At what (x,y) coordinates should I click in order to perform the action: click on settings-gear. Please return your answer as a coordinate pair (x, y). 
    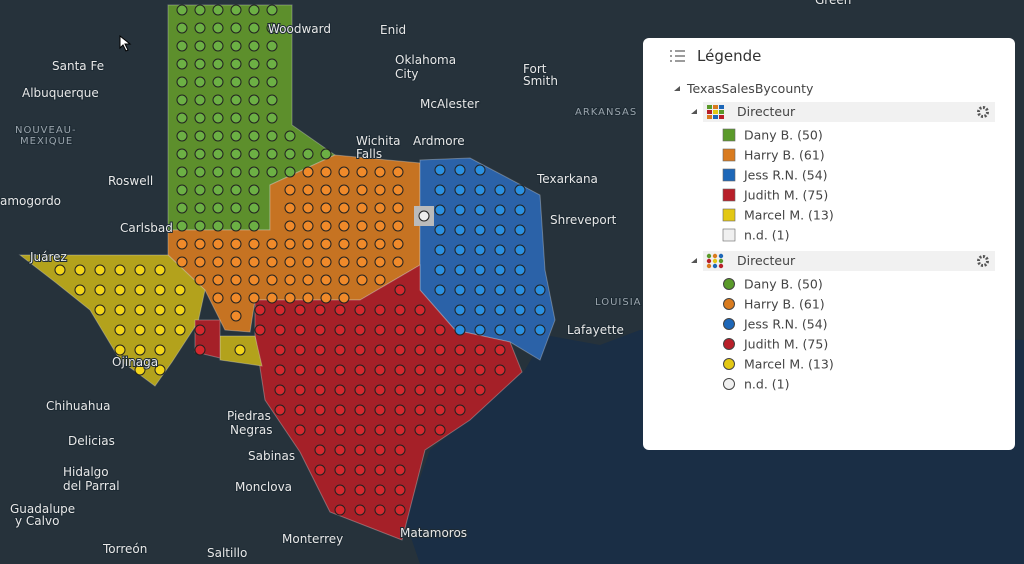
    Looking at the image, I should click on (983, 112).